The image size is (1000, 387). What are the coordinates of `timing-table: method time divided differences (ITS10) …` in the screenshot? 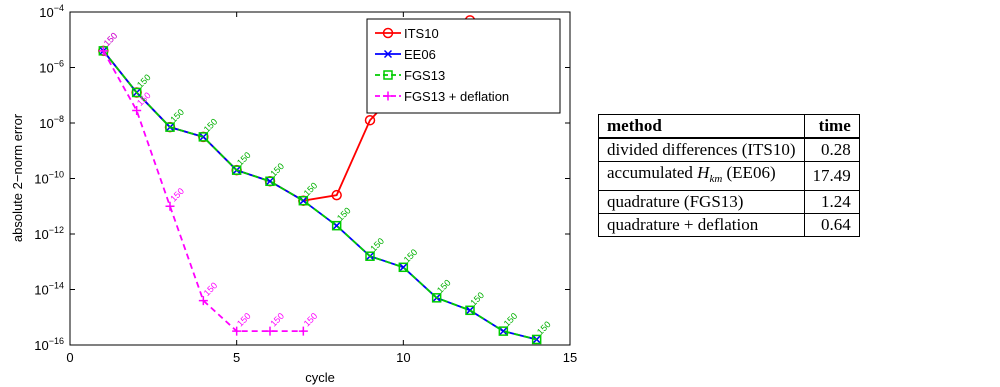 It's located at (729, 175).